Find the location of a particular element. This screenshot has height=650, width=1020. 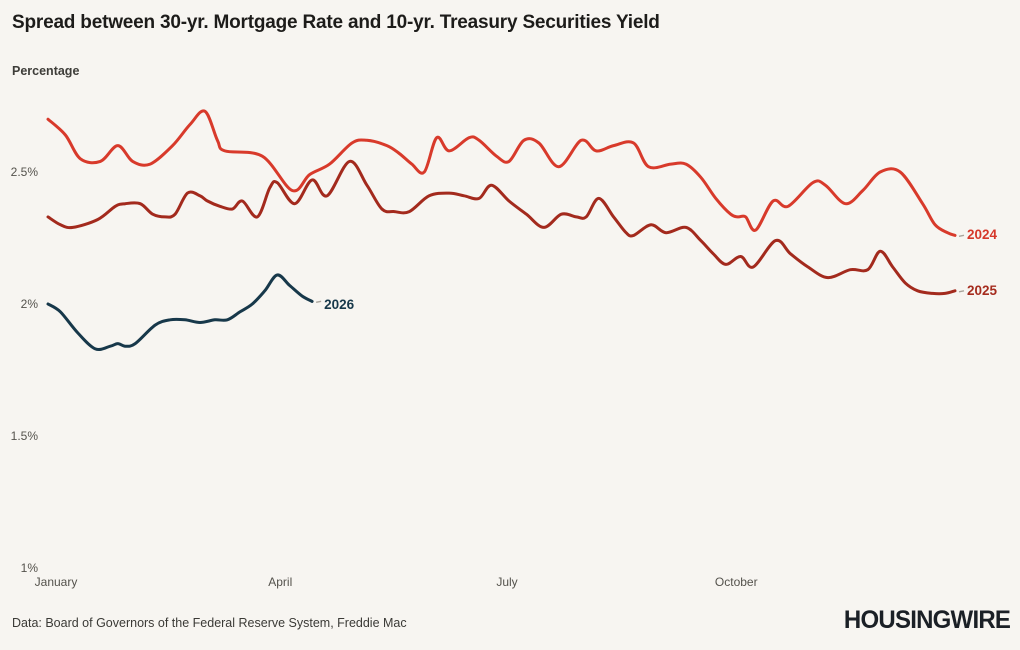

housingwire-logo: HOUSINGWIRE is located at coordinates (927, 620).